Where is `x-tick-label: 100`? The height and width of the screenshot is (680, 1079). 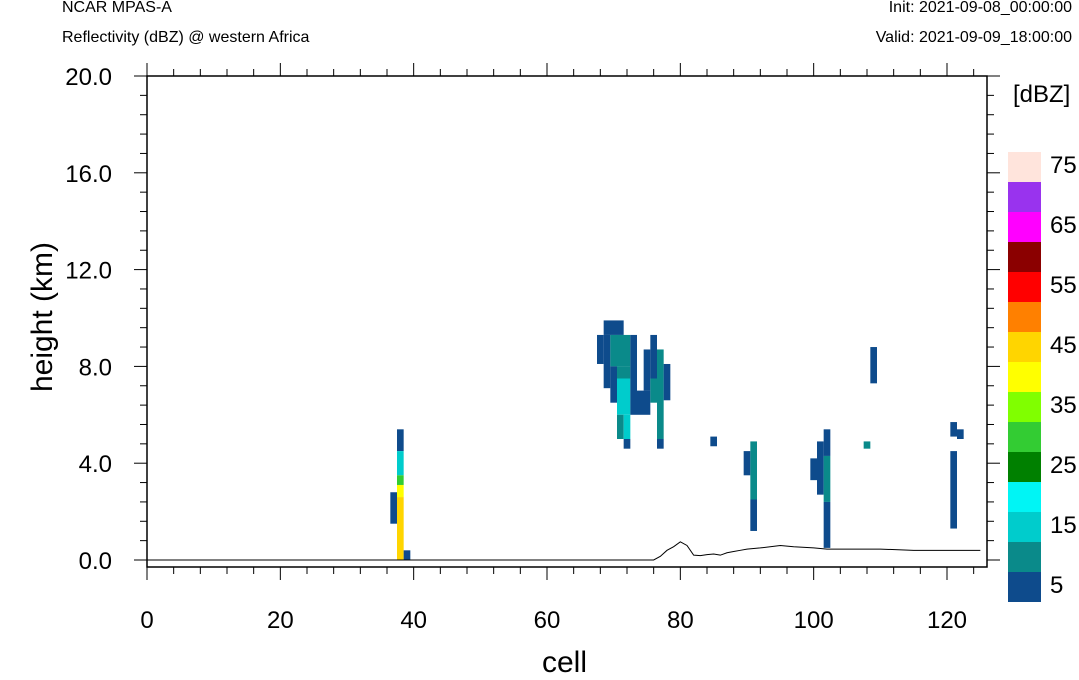
x-tick-label: 100 is located at coordinates (814, 620).